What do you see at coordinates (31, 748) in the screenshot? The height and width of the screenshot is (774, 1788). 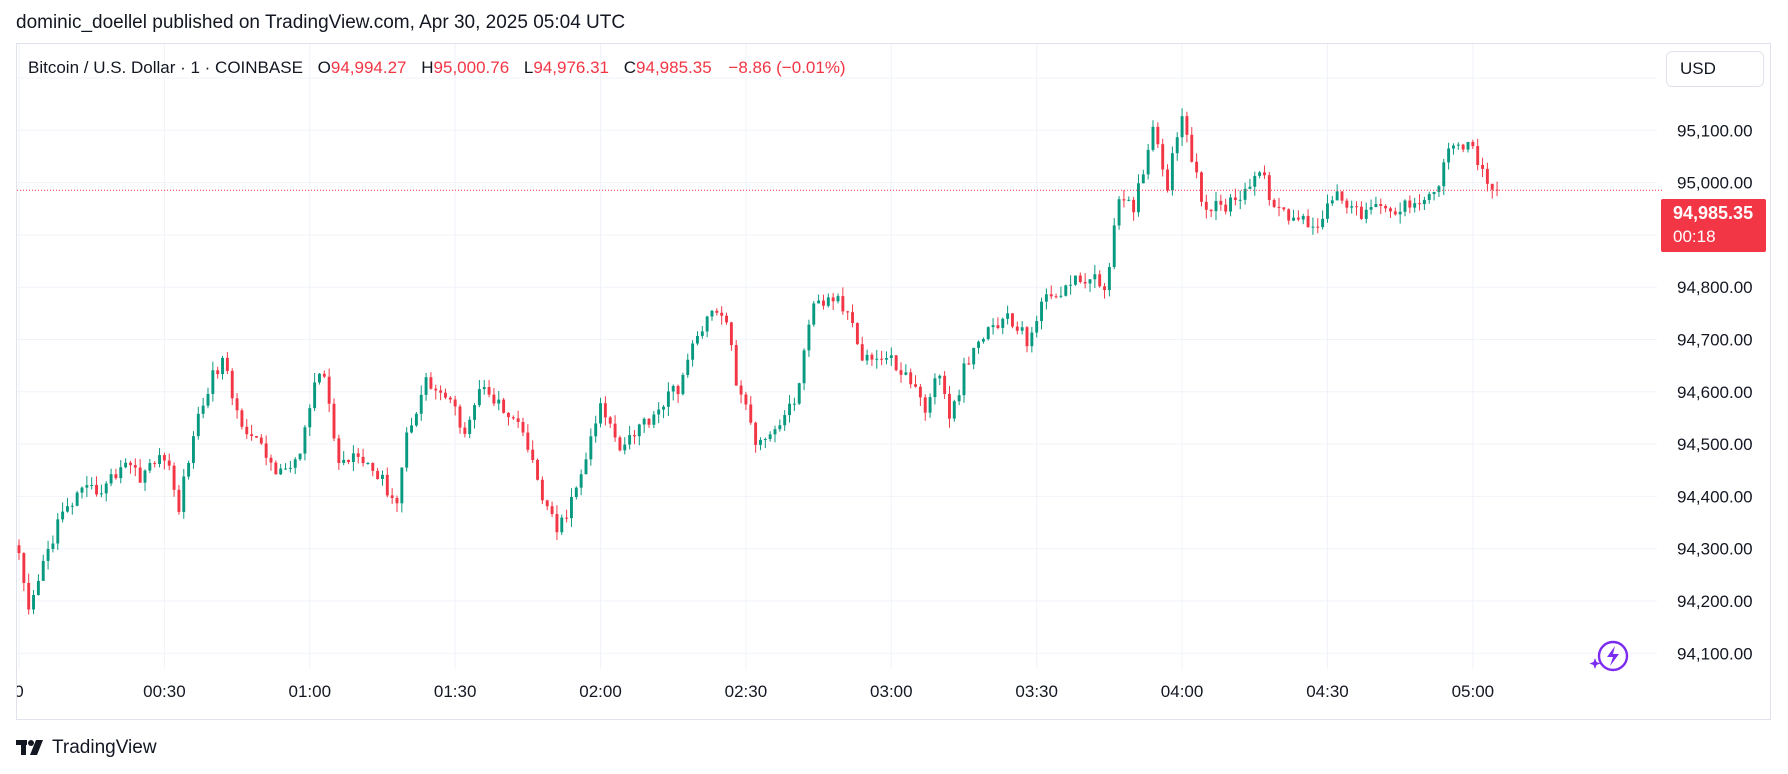 I see `tradingview-logo-icon` at bounding box center [31, 748].